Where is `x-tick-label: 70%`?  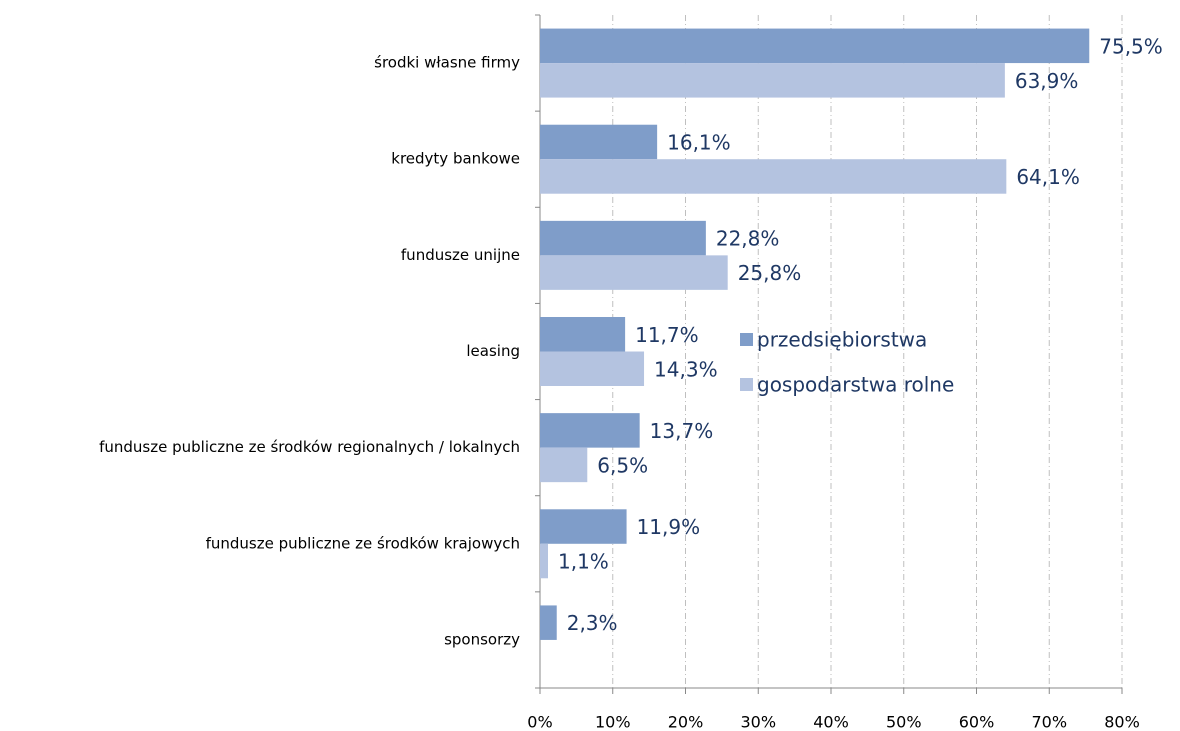 x-tick-label: 70% is located at coordinates (1049, 722).